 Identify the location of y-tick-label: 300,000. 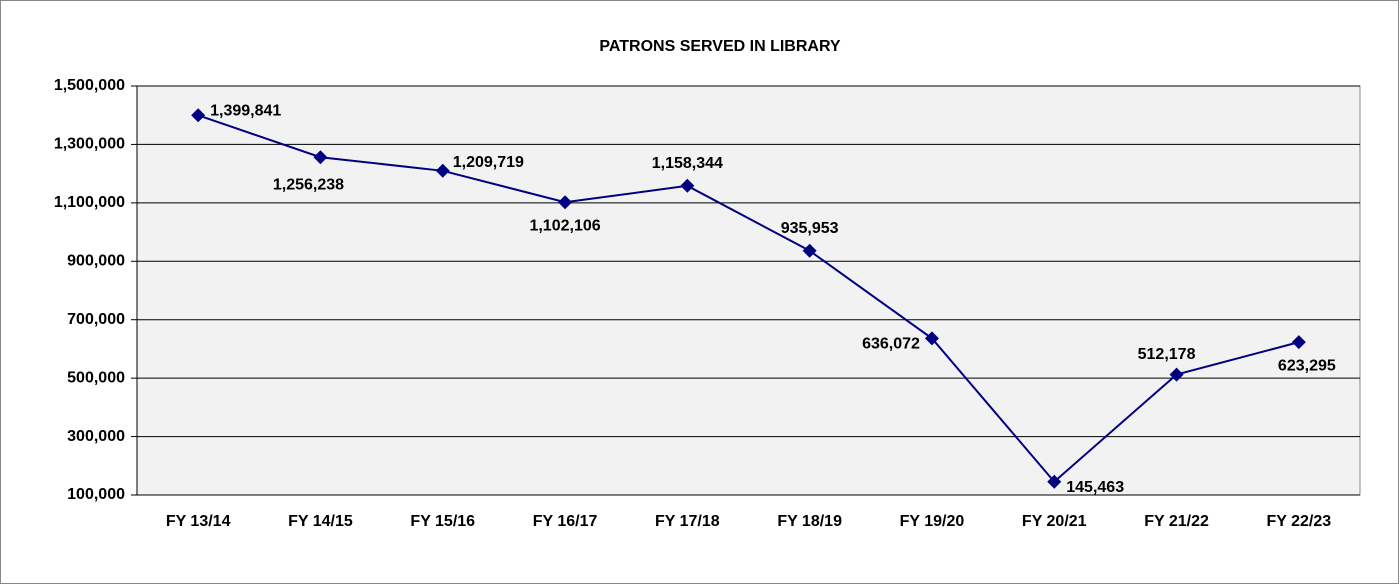
(96, 436).